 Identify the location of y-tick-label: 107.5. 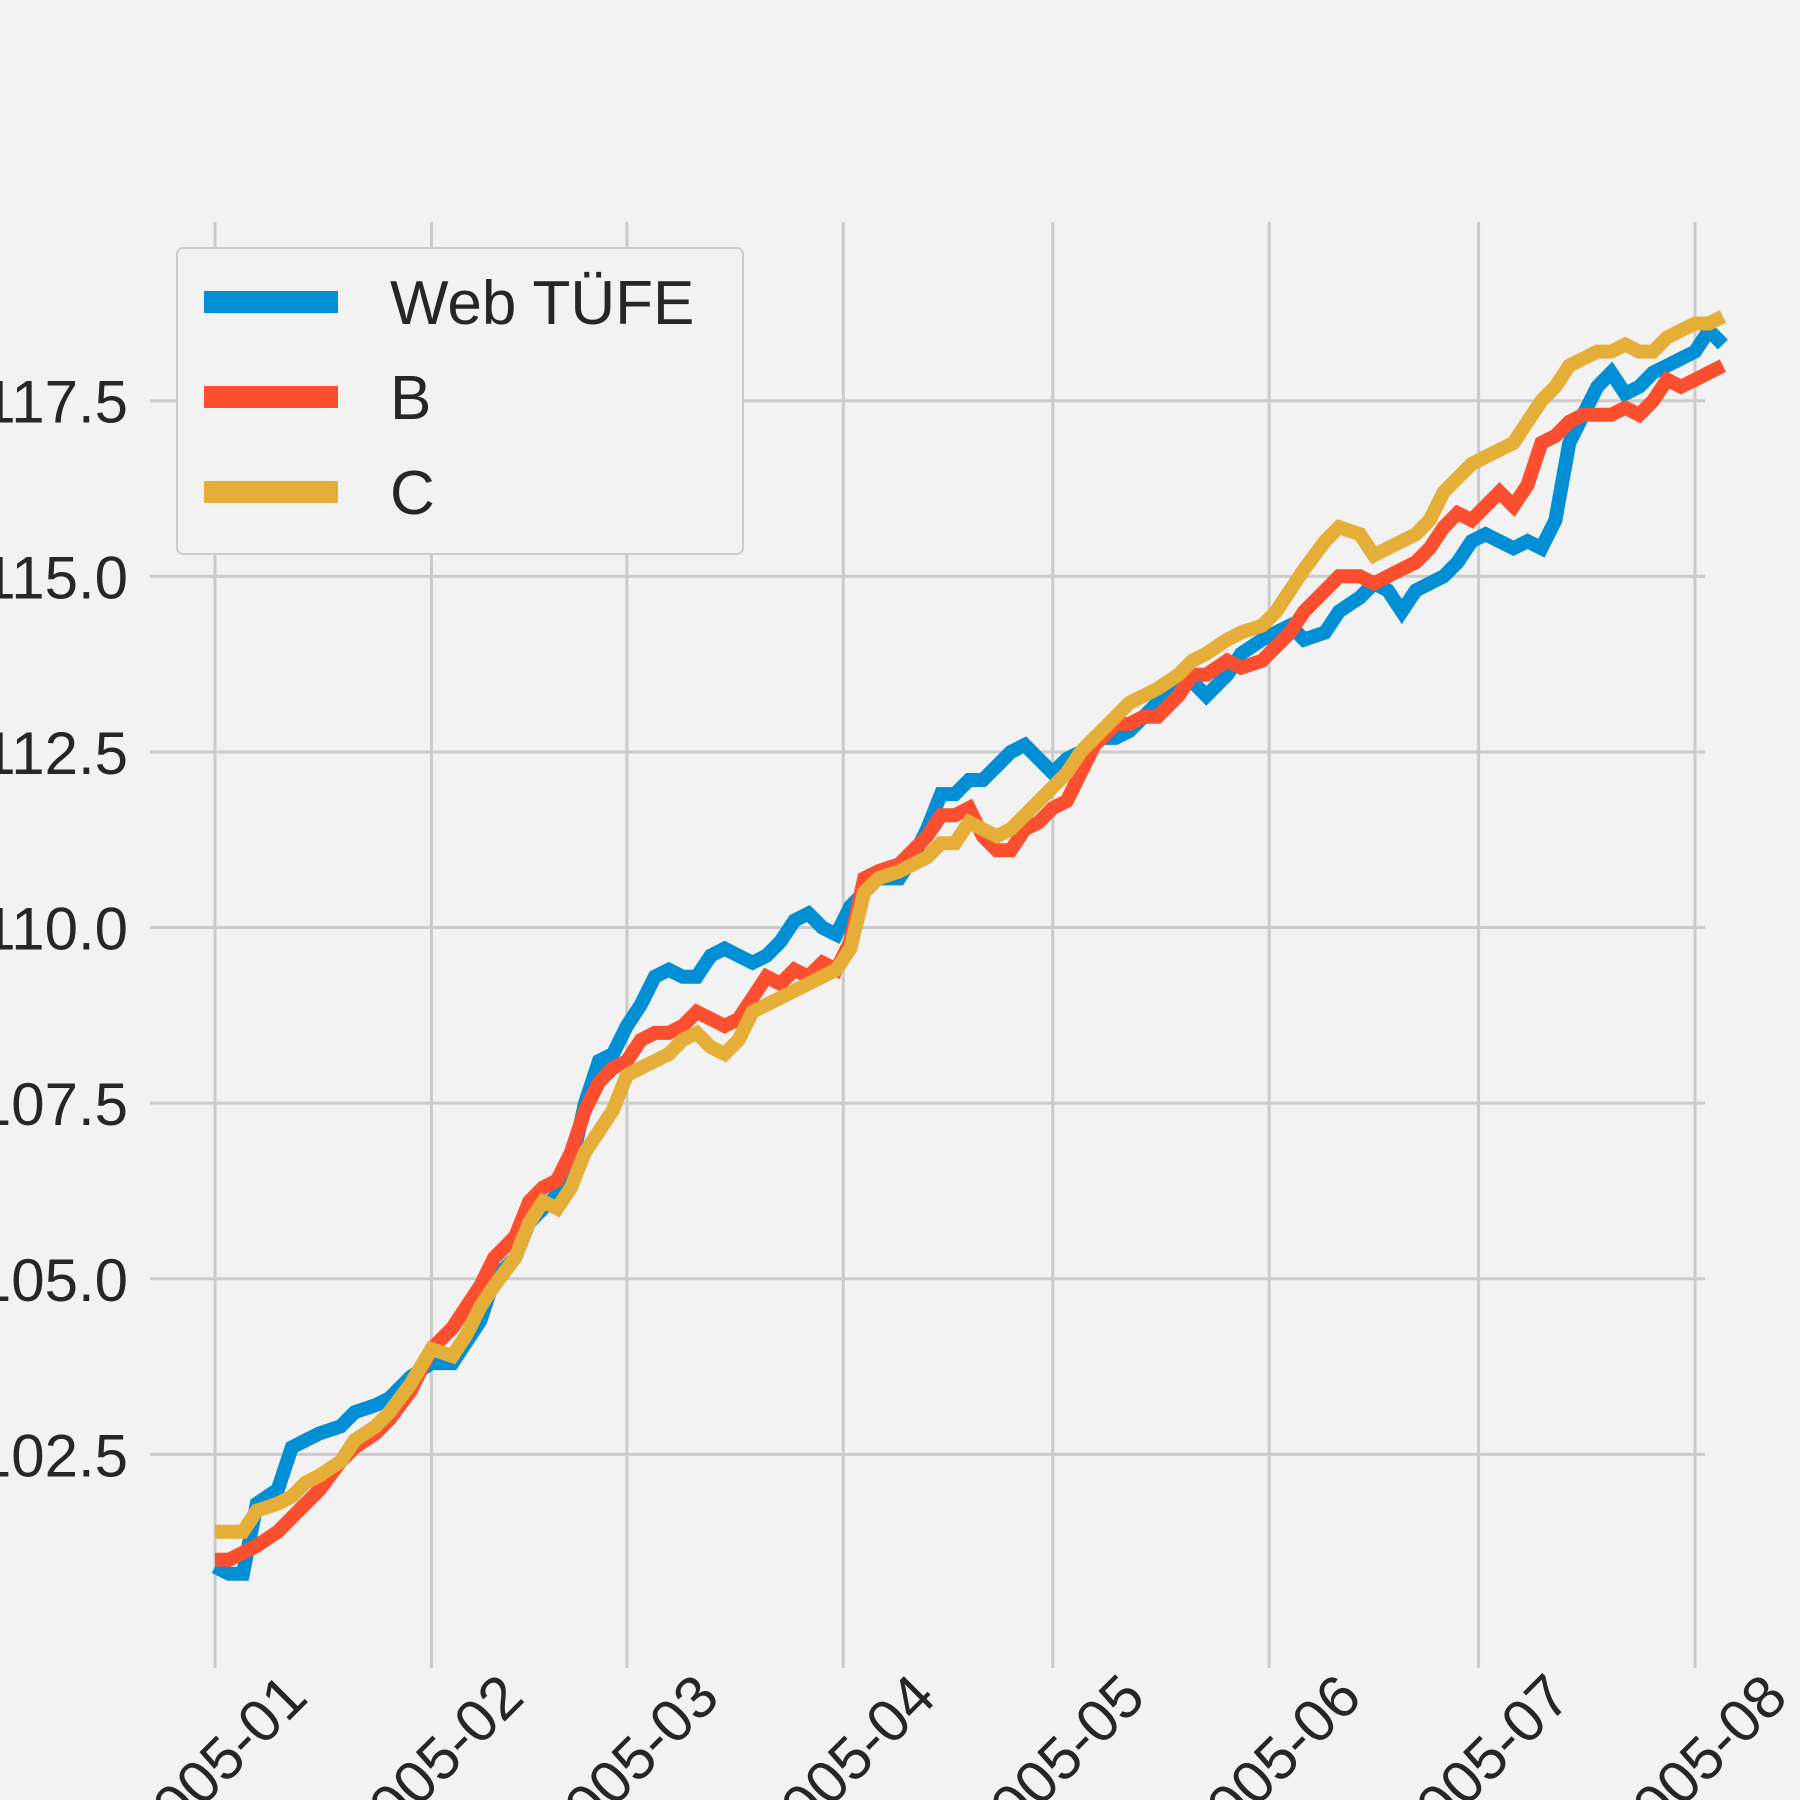
(64, 1104).